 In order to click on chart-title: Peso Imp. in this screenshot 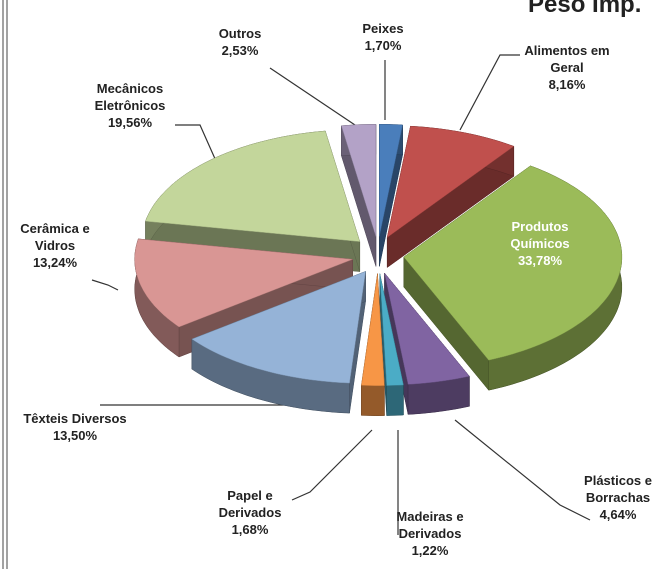, I will do `click(584, 9)`.